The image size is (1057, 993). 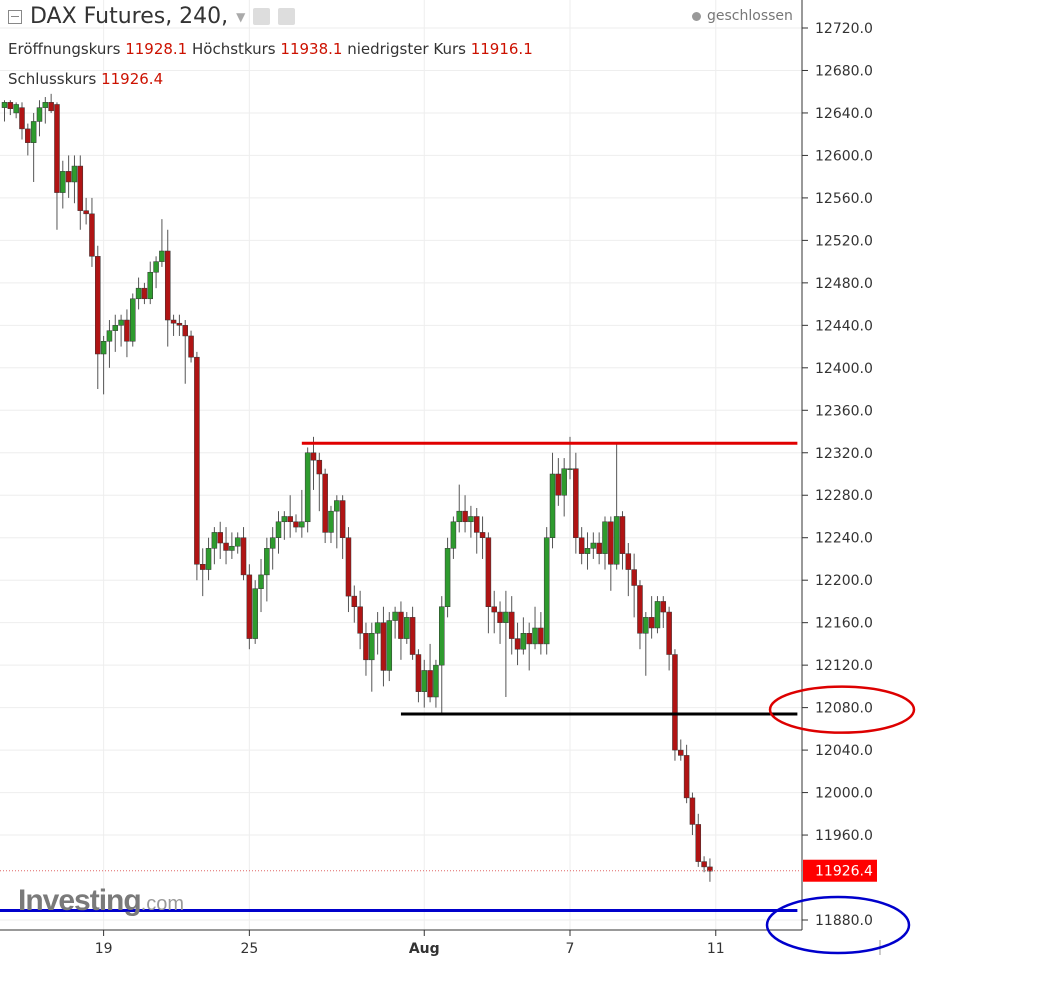 What do you see at coordinates (80, 900) in the screenshot?
I see `logo-brand: Investing` at bounding box center [80, 900].